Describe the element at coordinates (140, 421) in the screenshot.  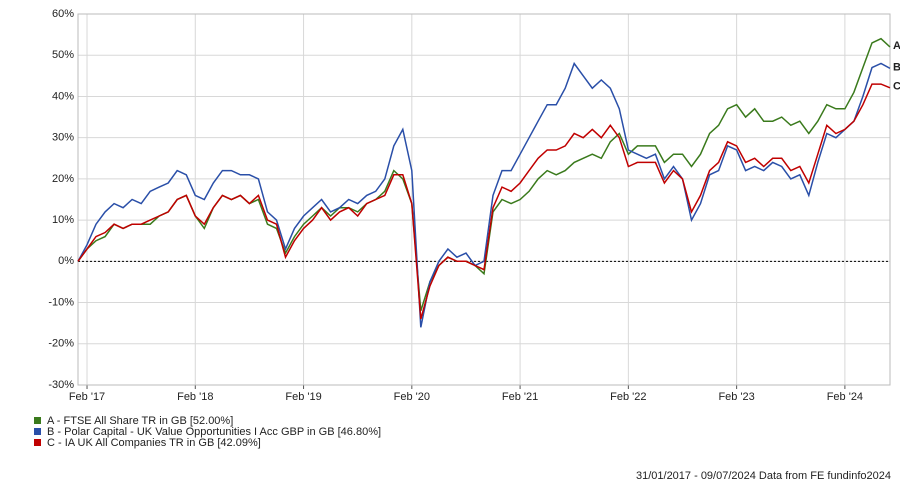
I see `legend-label: A - FTSE All Share TR in GB [52.00%]` at that location.